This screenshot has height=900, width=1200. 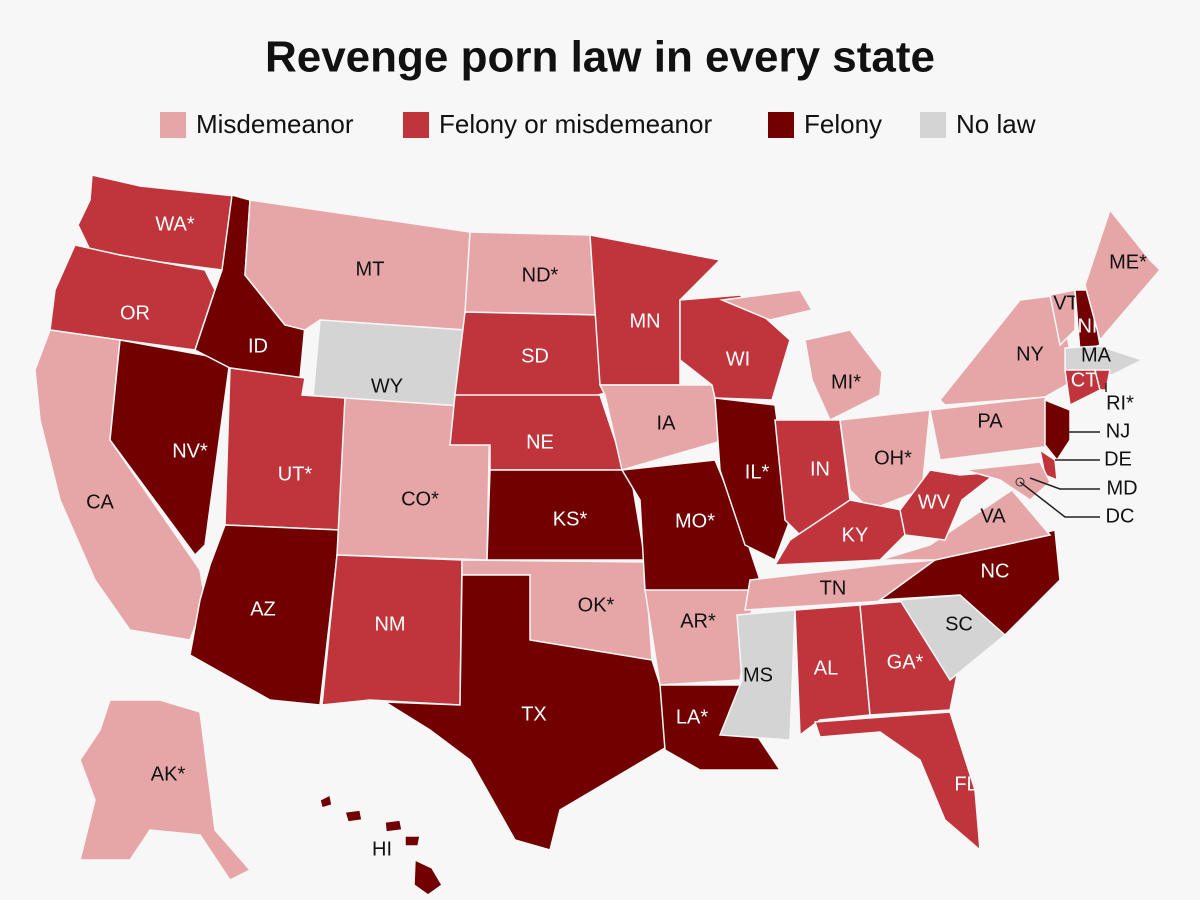 What do you see at coordinates (839, 532) in the screenshot?
I see `state: KY` at bounding box center [839, 532].